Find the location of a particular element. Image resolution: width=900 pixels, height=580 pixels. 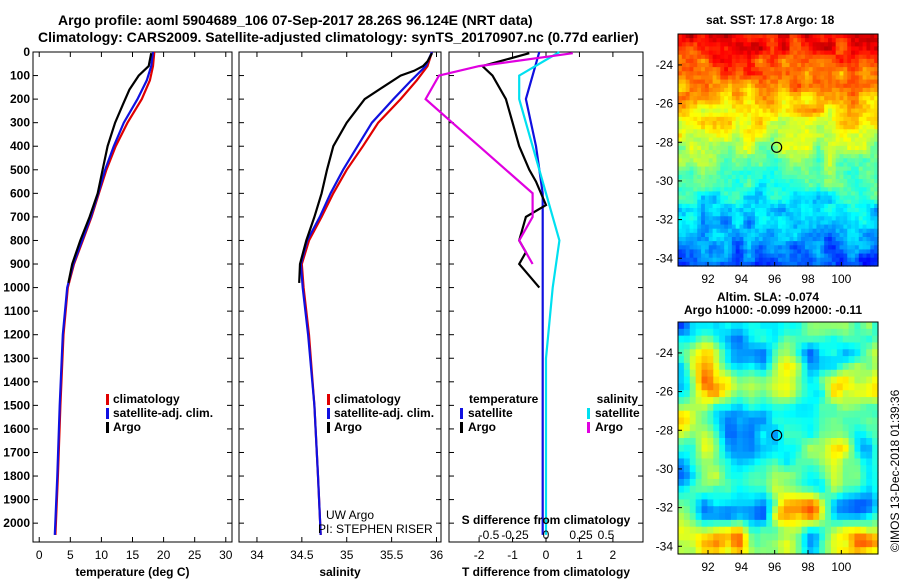

map-x-tick-label-sst_map: 96 is located at coordinates (775, 279).